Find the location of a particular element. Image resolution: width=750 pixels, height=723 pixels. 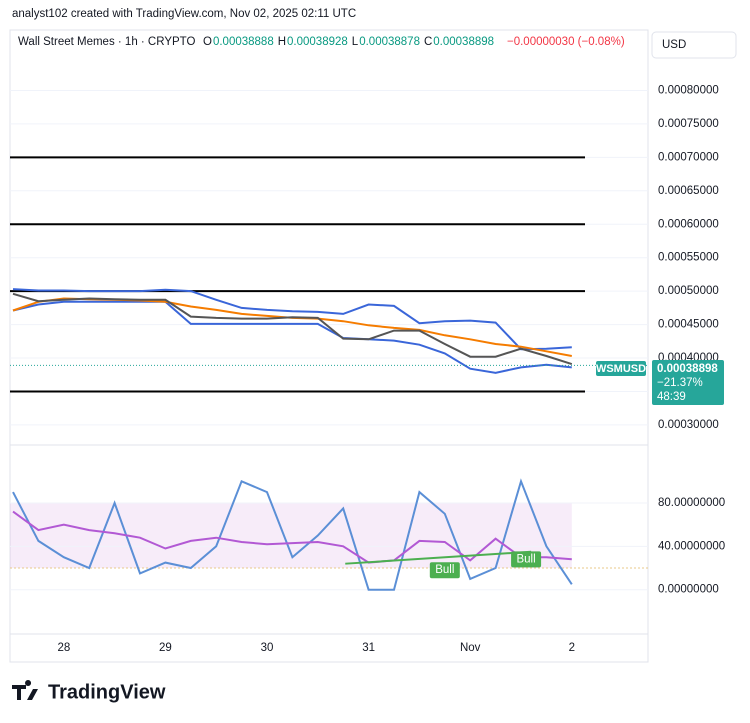

ticker-tag is located at coordinates (621, 368).